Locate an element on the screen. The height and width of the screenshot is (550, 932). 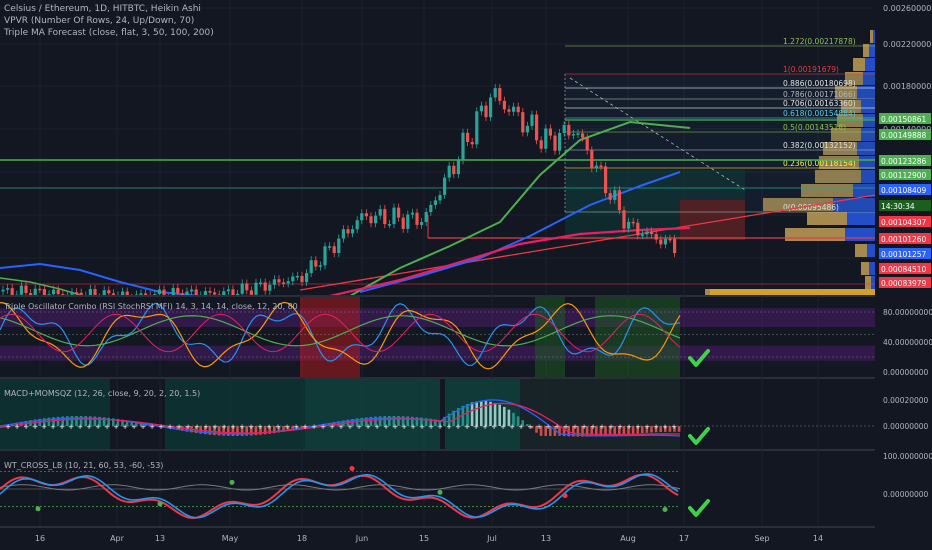
price-label: 0.00108409 is located at coordinates (905, 189).